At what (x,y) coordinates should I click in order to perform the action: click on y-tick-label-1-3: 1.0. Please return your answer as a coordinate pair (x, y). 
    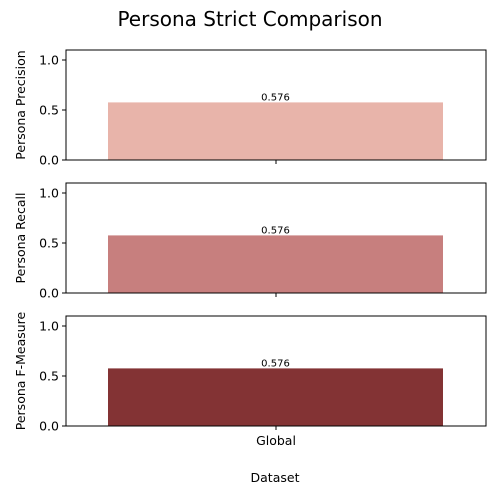
    Looking at the image, I should click on (49, 60).